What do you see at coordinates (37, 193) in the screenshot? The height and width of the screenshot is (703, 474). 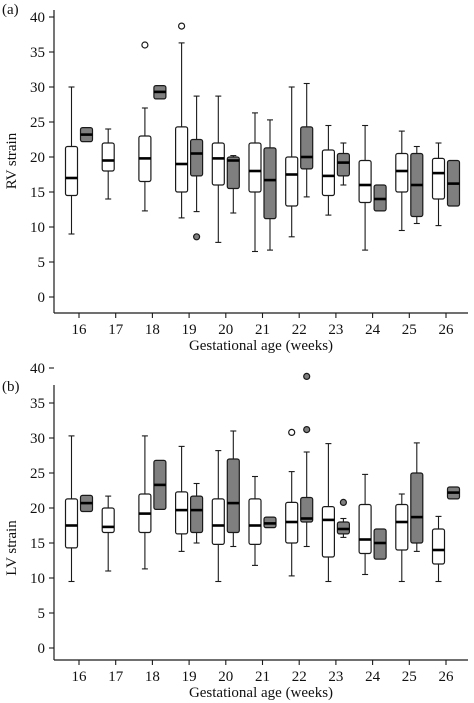 I see `panel-a-y-tick-label: 15` at bounding box center [37, 193].